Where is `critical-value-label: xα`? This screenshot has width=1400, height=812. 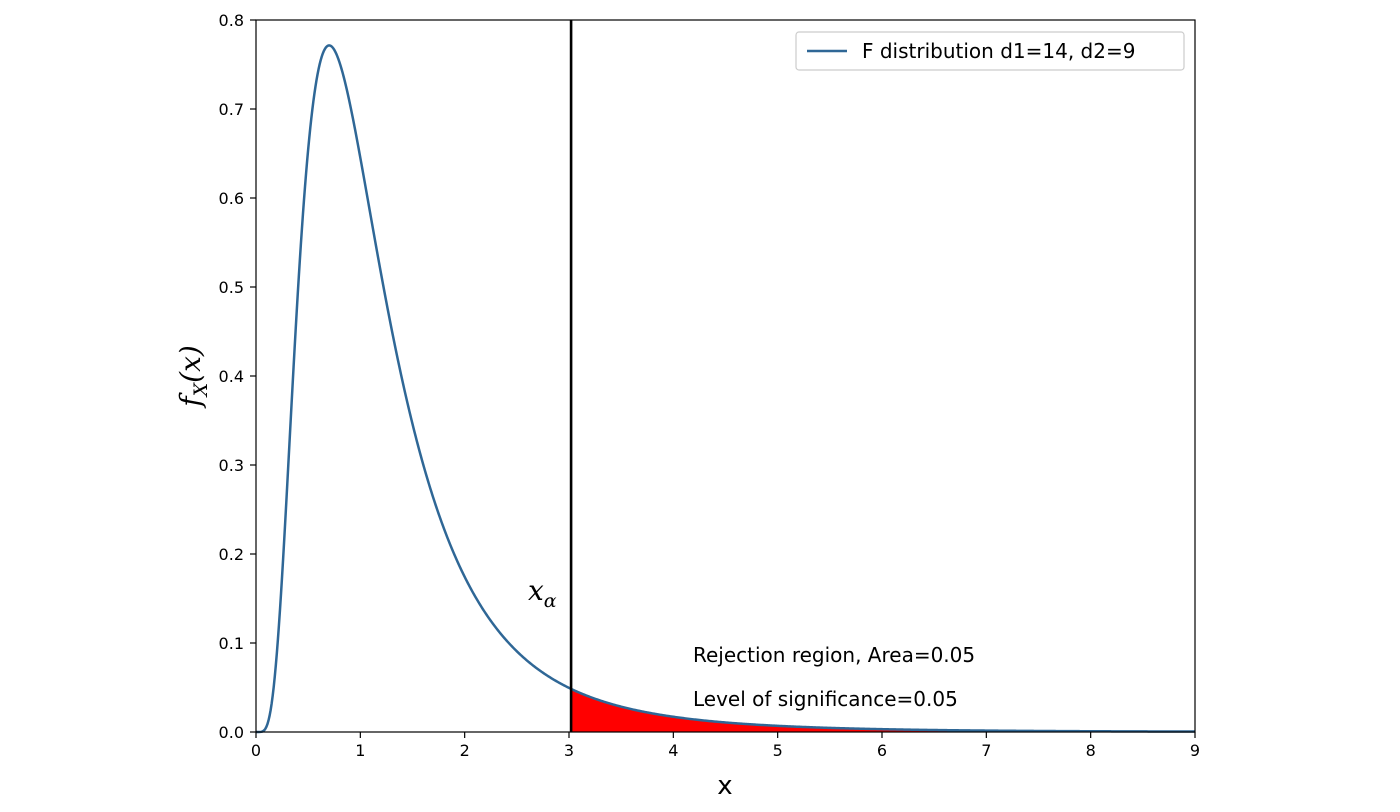
critical-value-label: xα is located at coordinates (542, 593).